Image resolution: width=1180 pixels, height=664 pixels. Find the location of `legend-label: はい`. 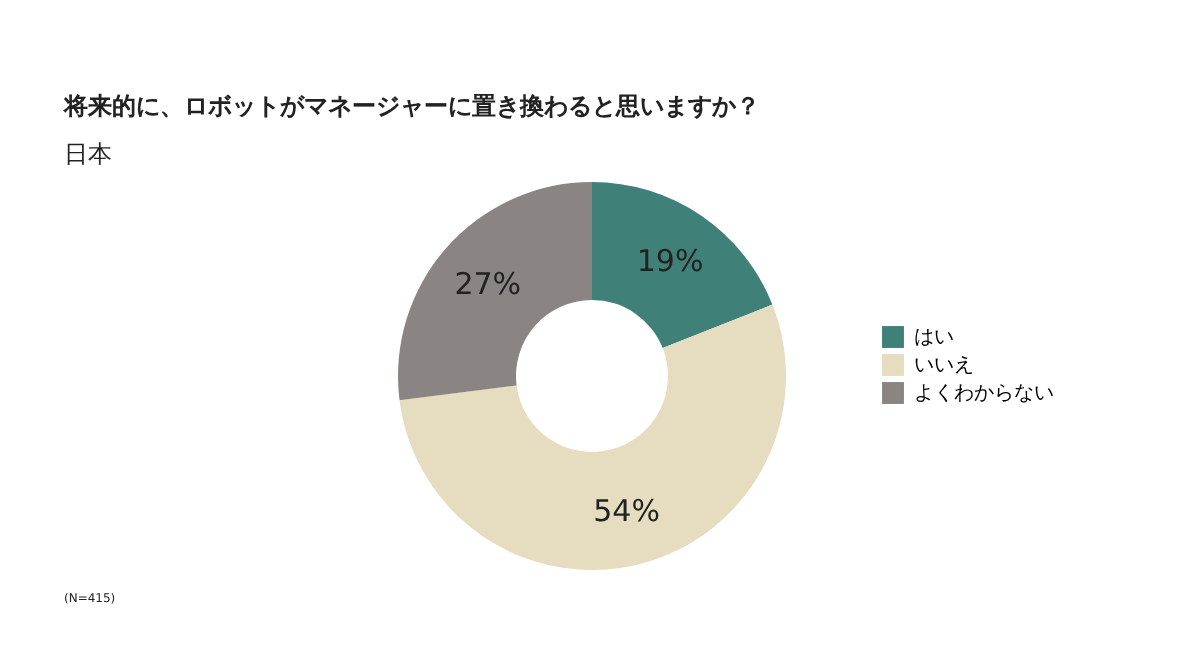

legend-label: はい is located at coordinates (934, 338).